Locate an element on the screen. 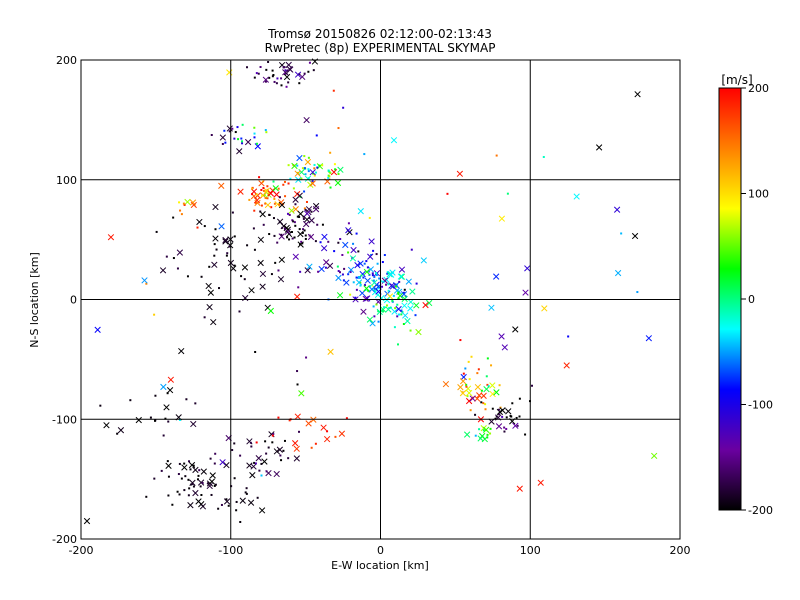 This screenshot has height=600, width=800. colorbar-title: [m/s] is located at coordinates (736, 80).